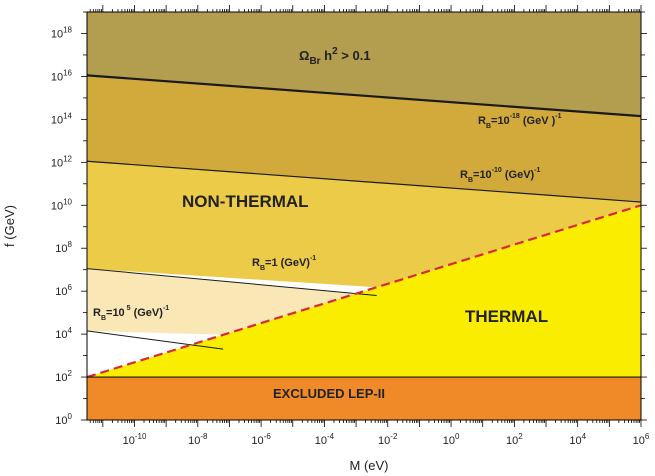  I want to click on y-tick-label: 10⁰, so click(63, 419).